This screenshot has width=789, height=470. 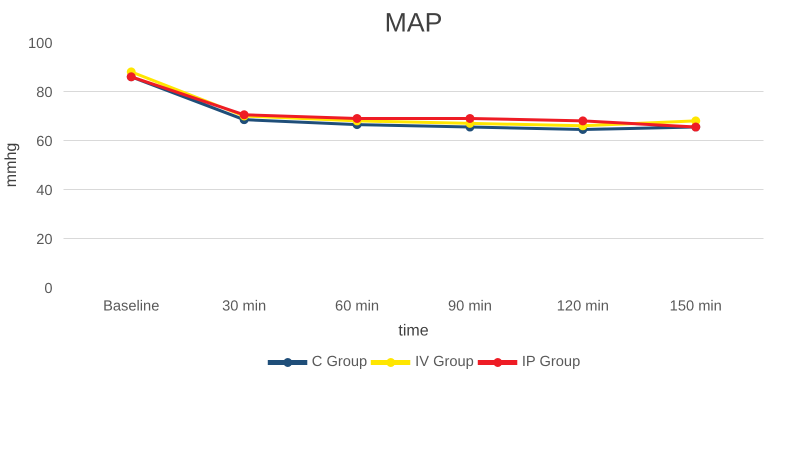 I want to click on x-tick-label: Baseline, so click(x=131, y=306).